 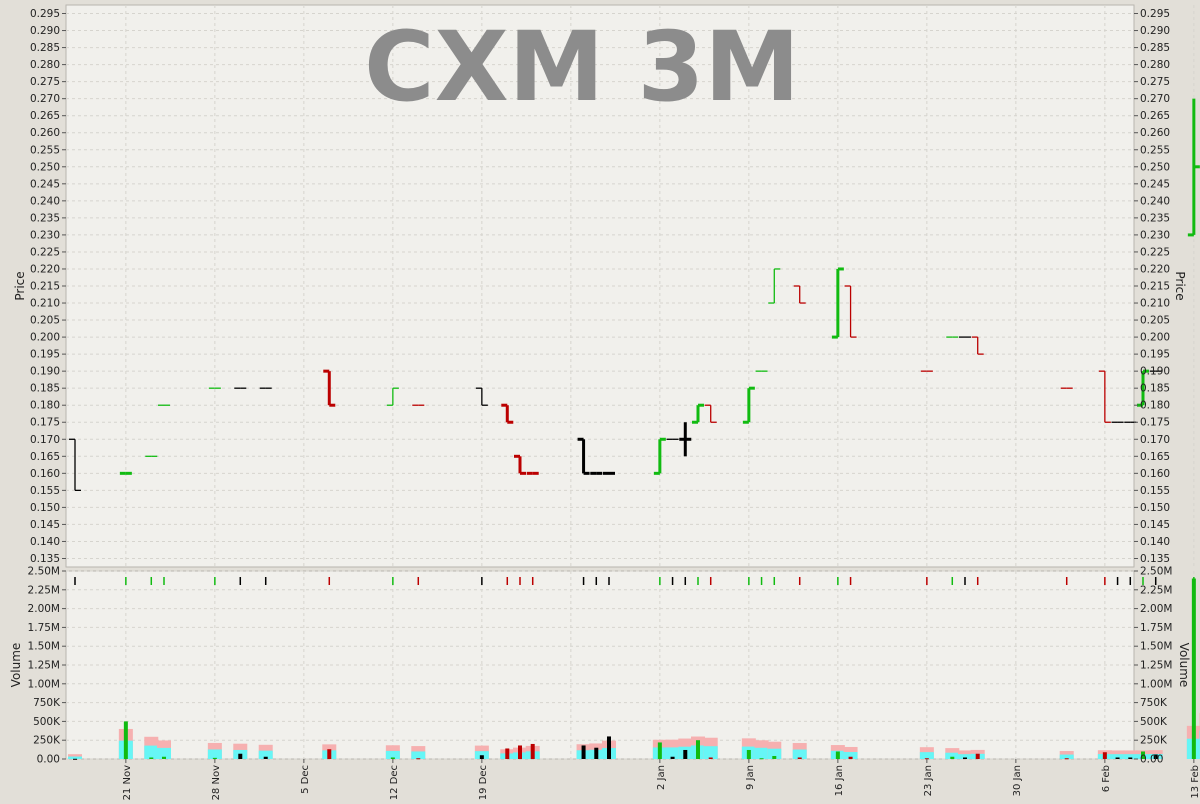 I want to click on volume-tick-label-left: 1.50M, so click(x=44, y=647).